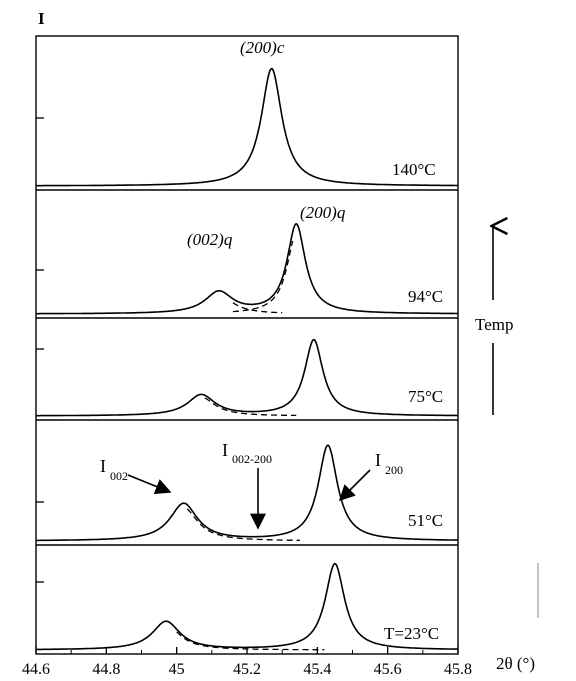 The height and width of the screenshot is (681, 576). I want to click on arrow-i002, so click(149, 484).